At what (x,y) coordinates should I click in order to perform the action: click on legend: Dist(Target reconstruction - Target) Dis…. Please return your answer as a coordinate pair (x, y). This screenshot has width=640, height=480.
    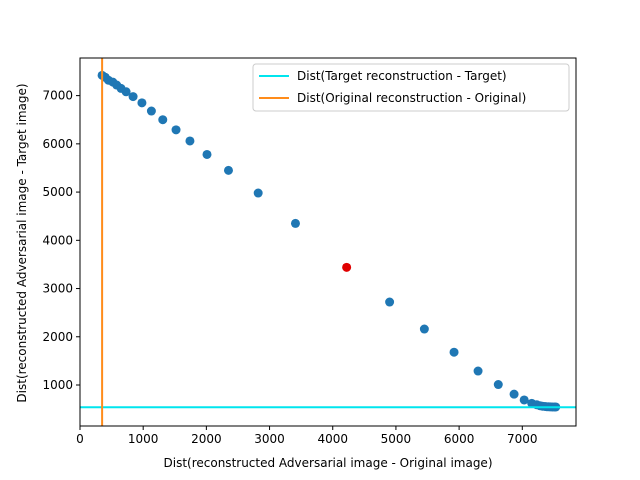
    Looking at the image, I should click on (411, 87).